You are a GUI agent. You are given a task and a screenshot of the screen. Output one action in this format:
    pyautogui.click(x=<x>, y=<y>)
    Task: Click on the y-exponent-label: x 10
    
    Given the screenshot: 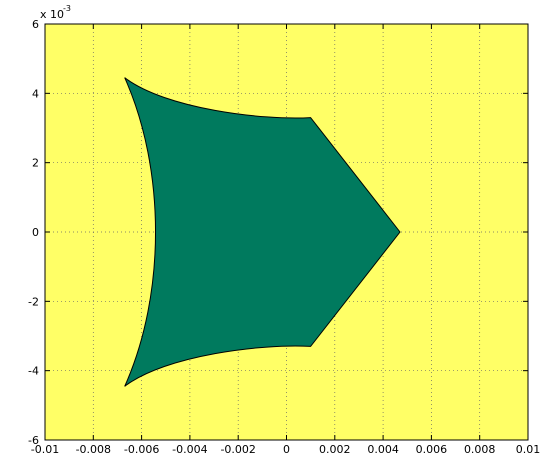 What is the action you would take?
    pyautogui.click(x=52, y=14)
    